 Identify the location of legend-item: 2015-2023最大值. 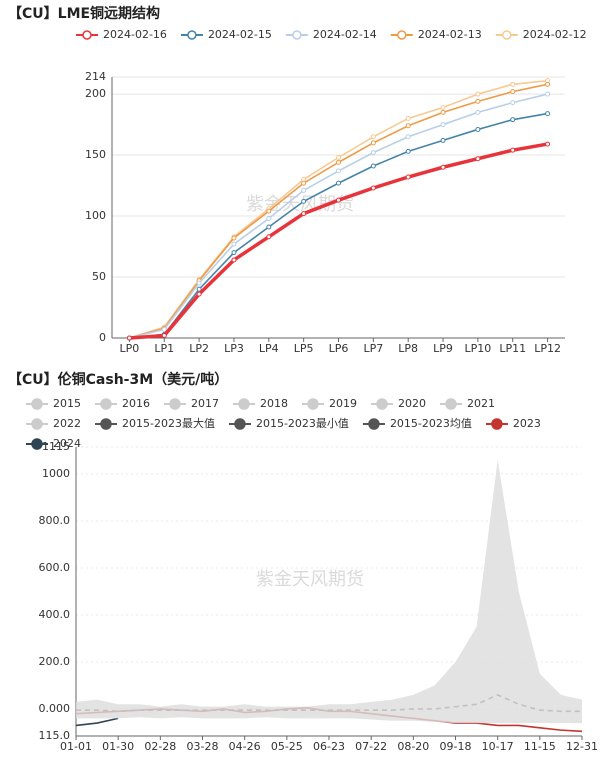
(155, 423).